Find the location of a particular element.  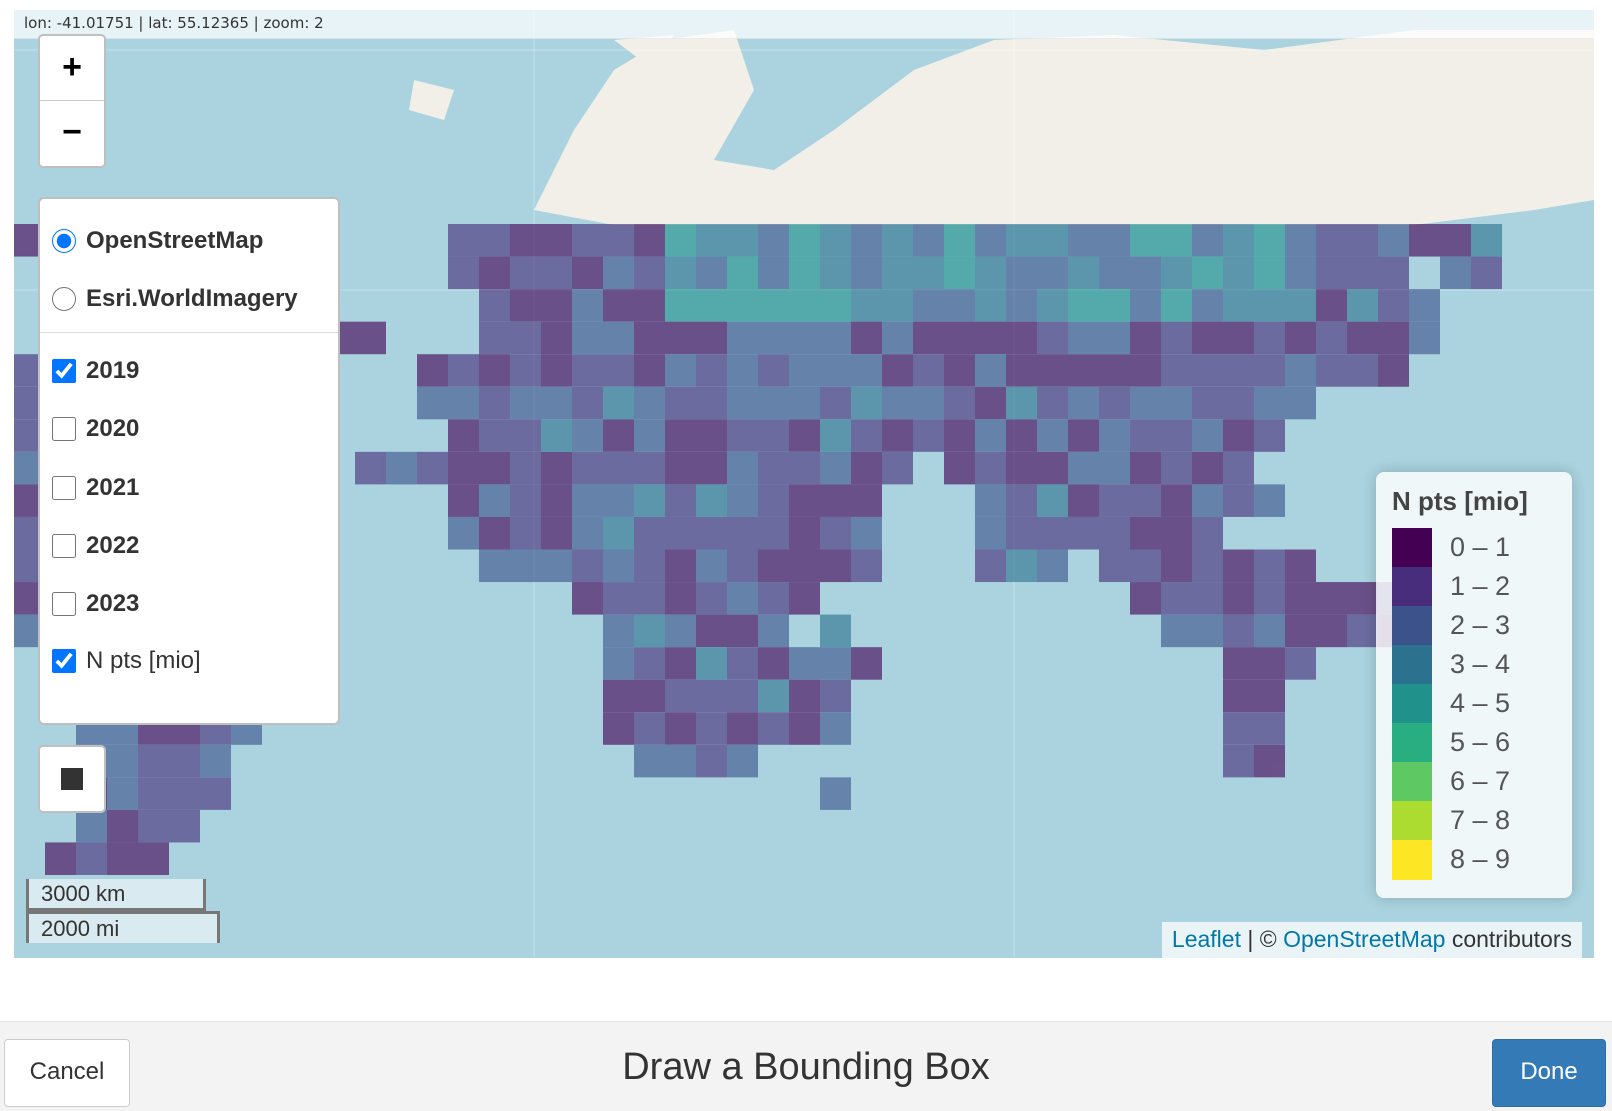

attribution: Leaflet | © OpenStreetMap contributors is located at coordinates (1371, 940).